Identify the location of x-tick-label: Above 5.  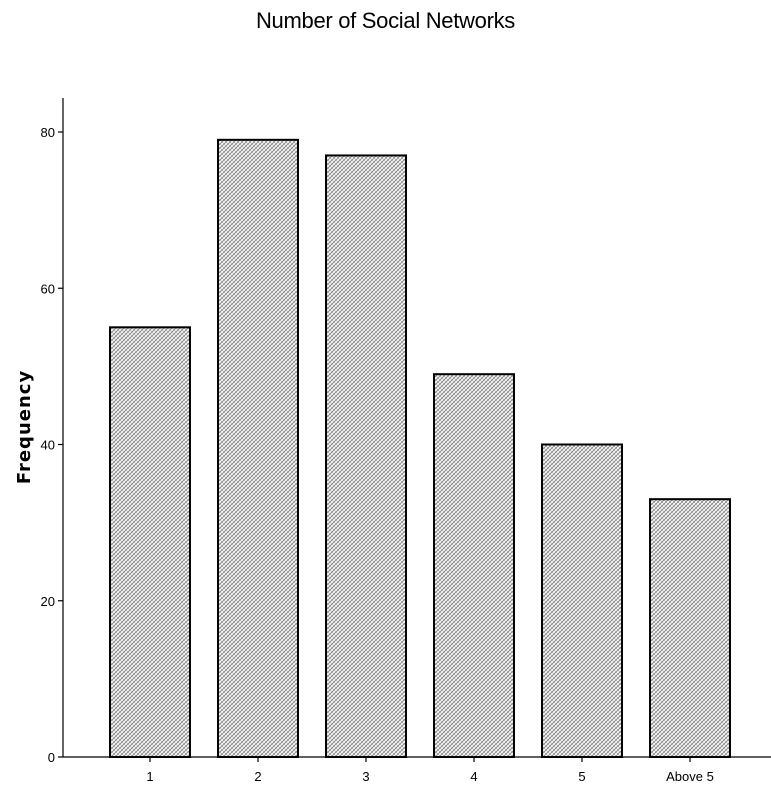
(690, 776).